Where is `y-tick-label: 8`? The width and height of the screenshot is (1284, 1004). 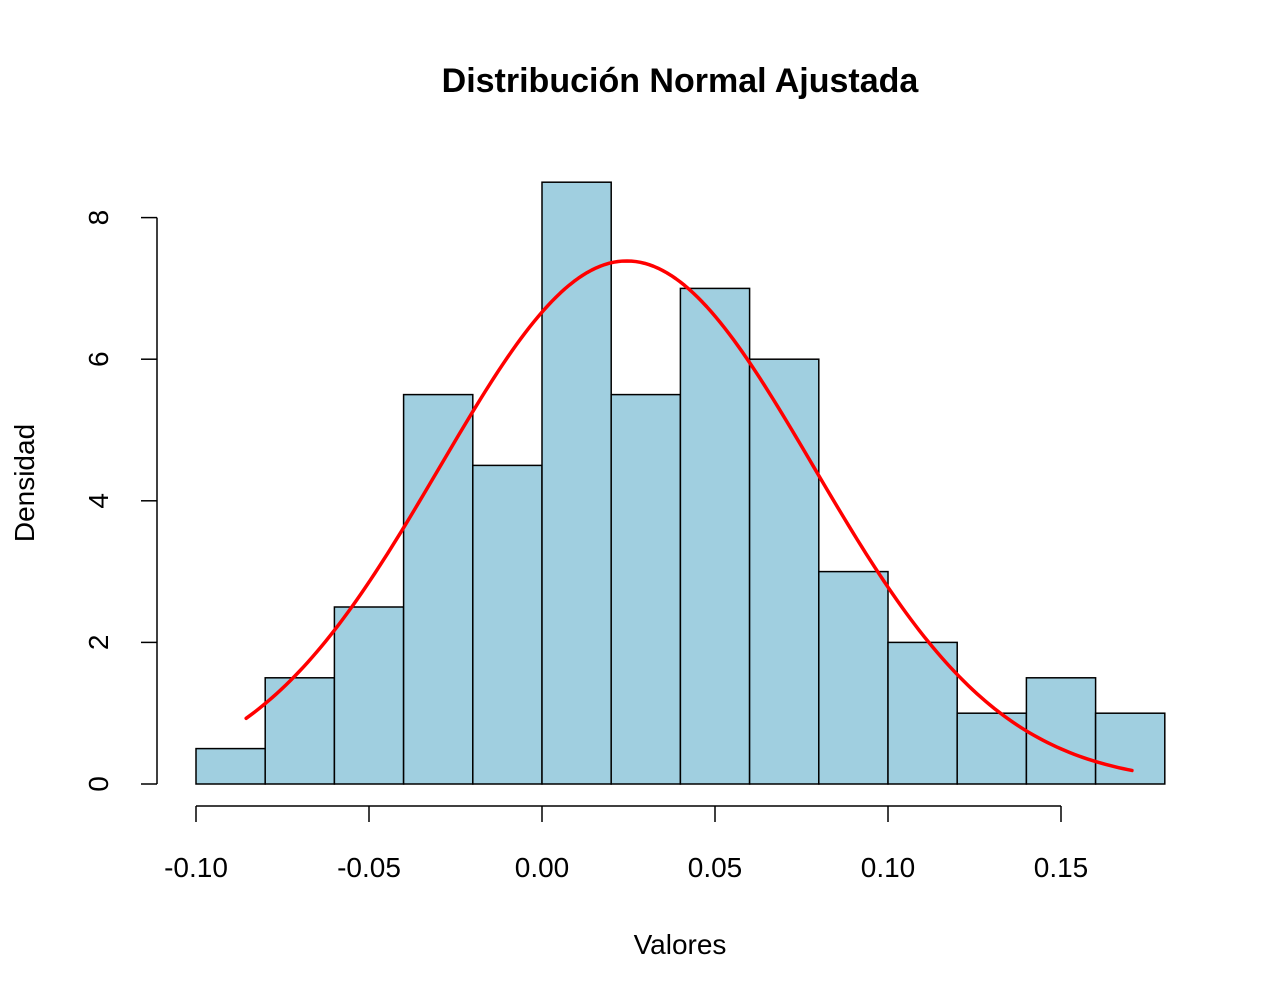
y-tick-label: 8 is located at coordinates (98, 218).